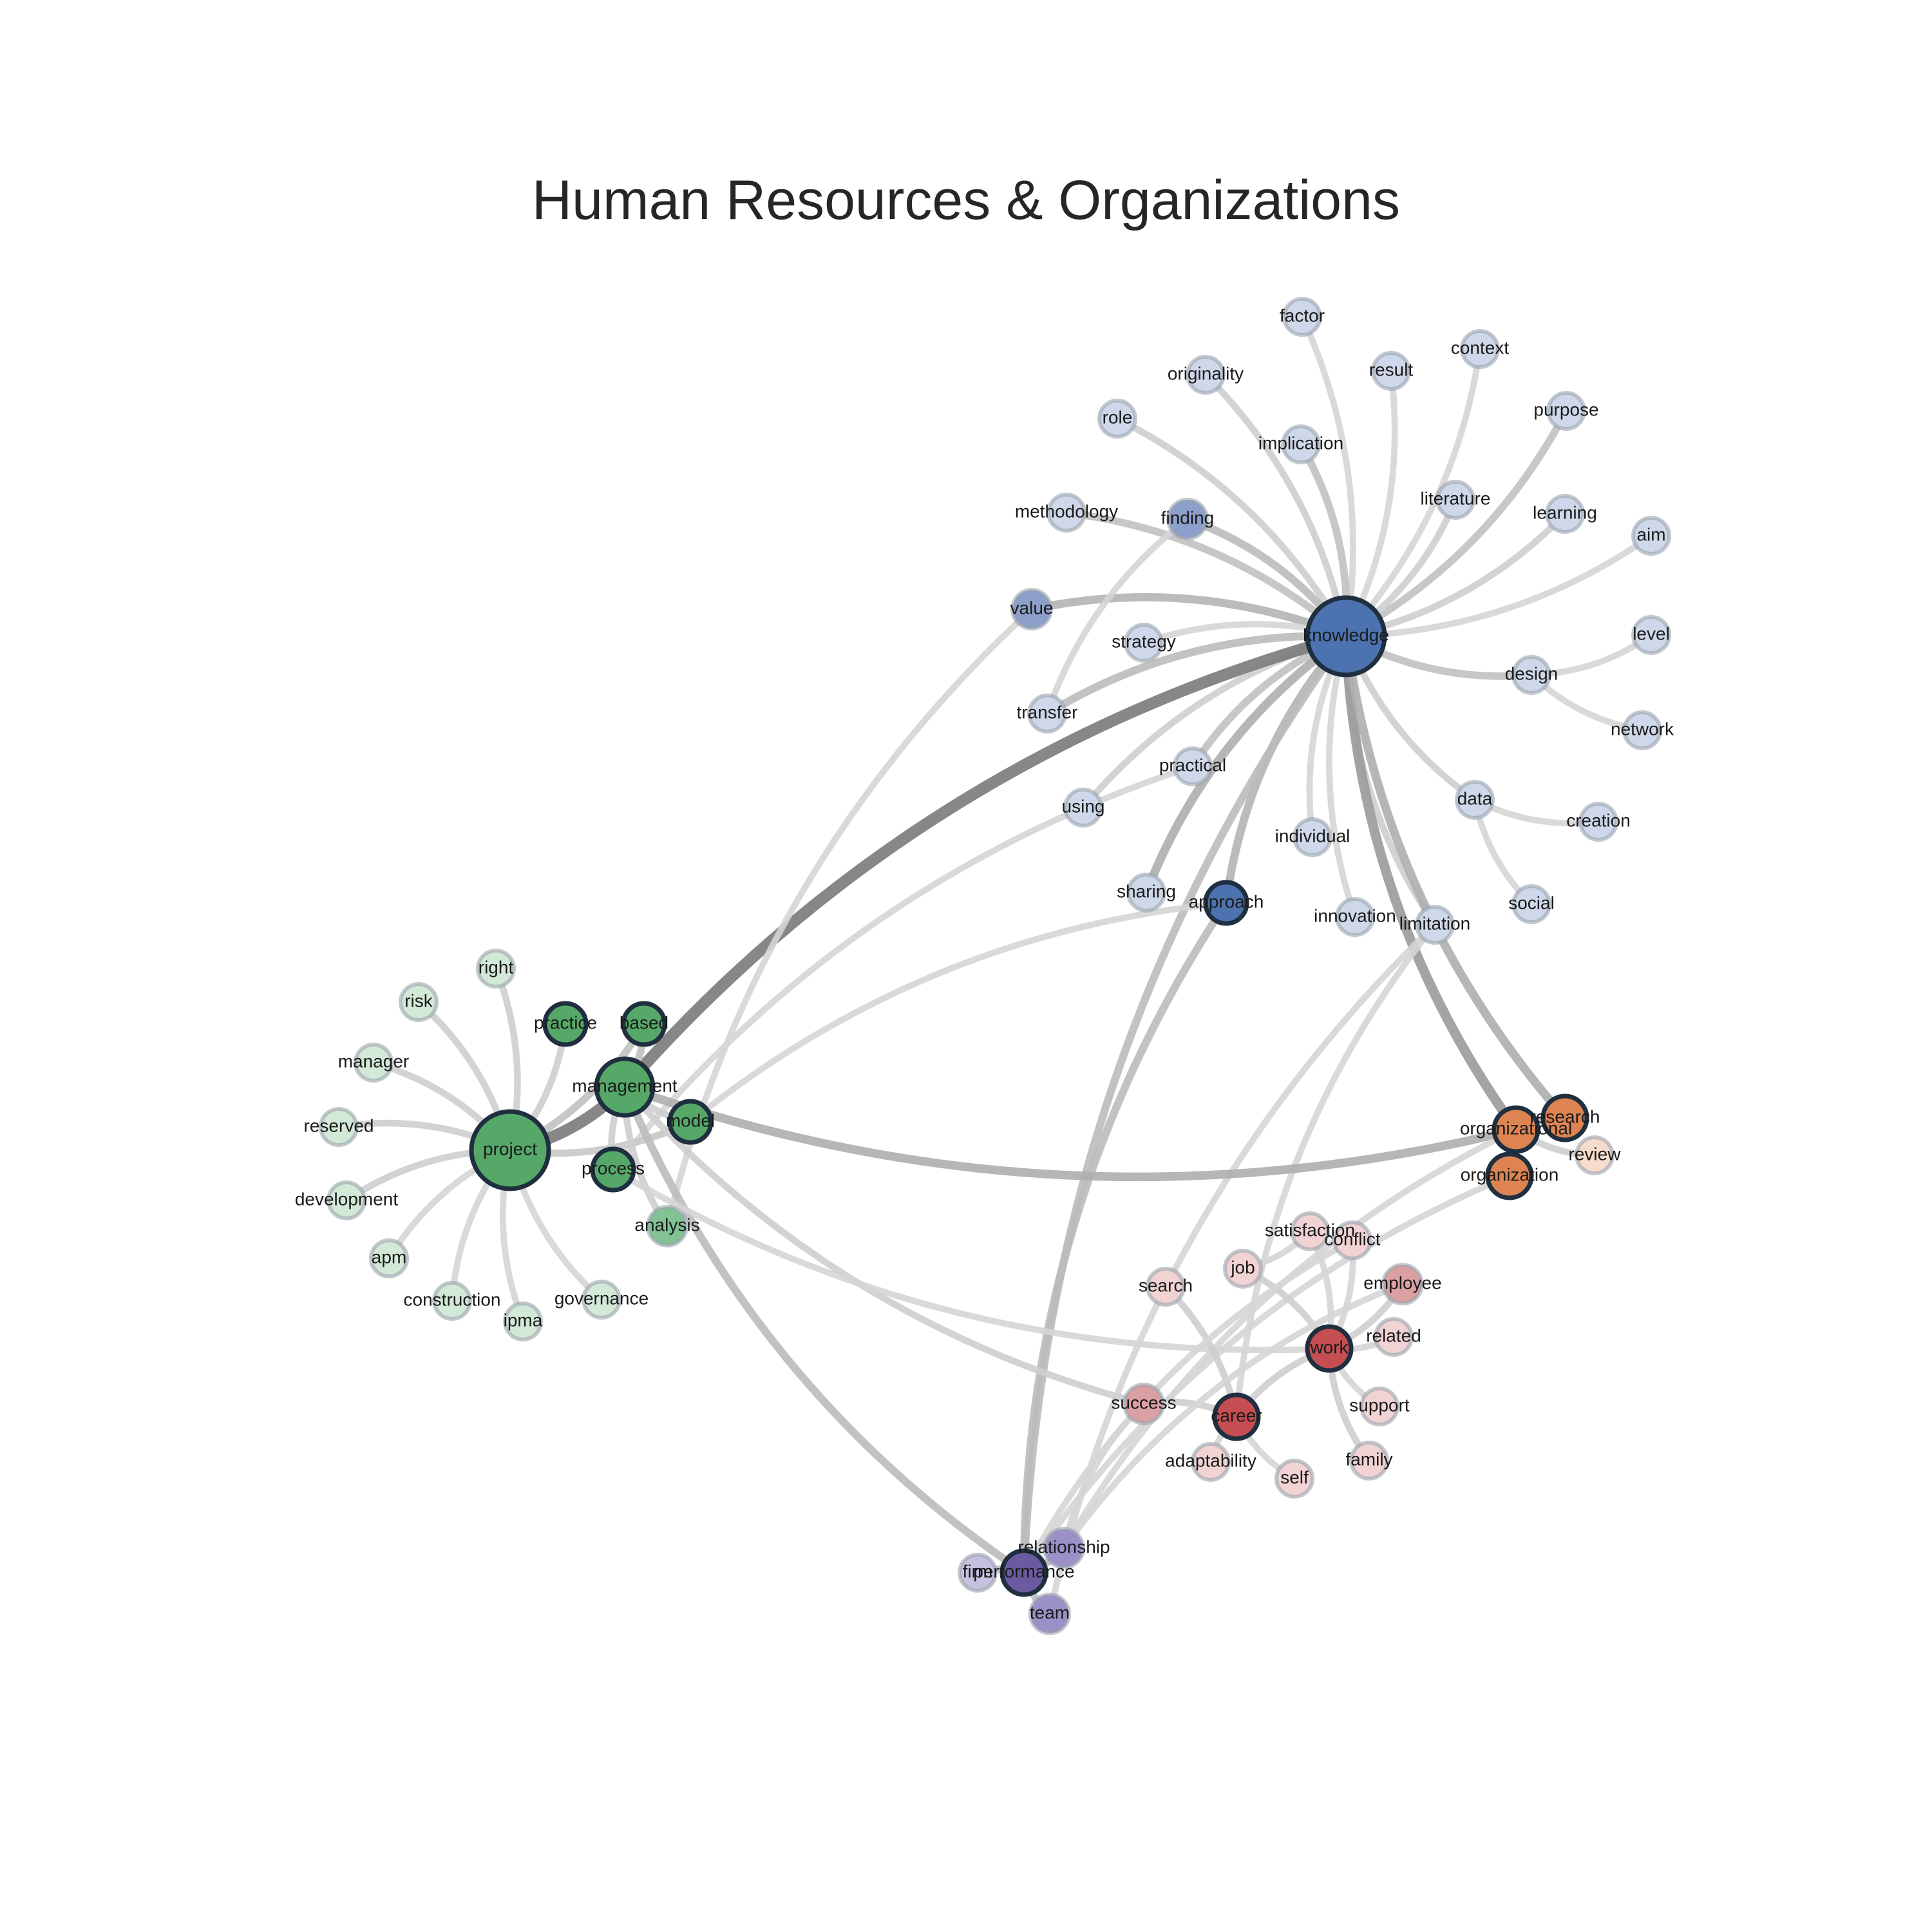 The height and width of the screenshot is (1932, 1932). What do you see at coordinates (1403, 1284) in the screenshot?
I see `node-employee` at bounding box center [1403, 1284].